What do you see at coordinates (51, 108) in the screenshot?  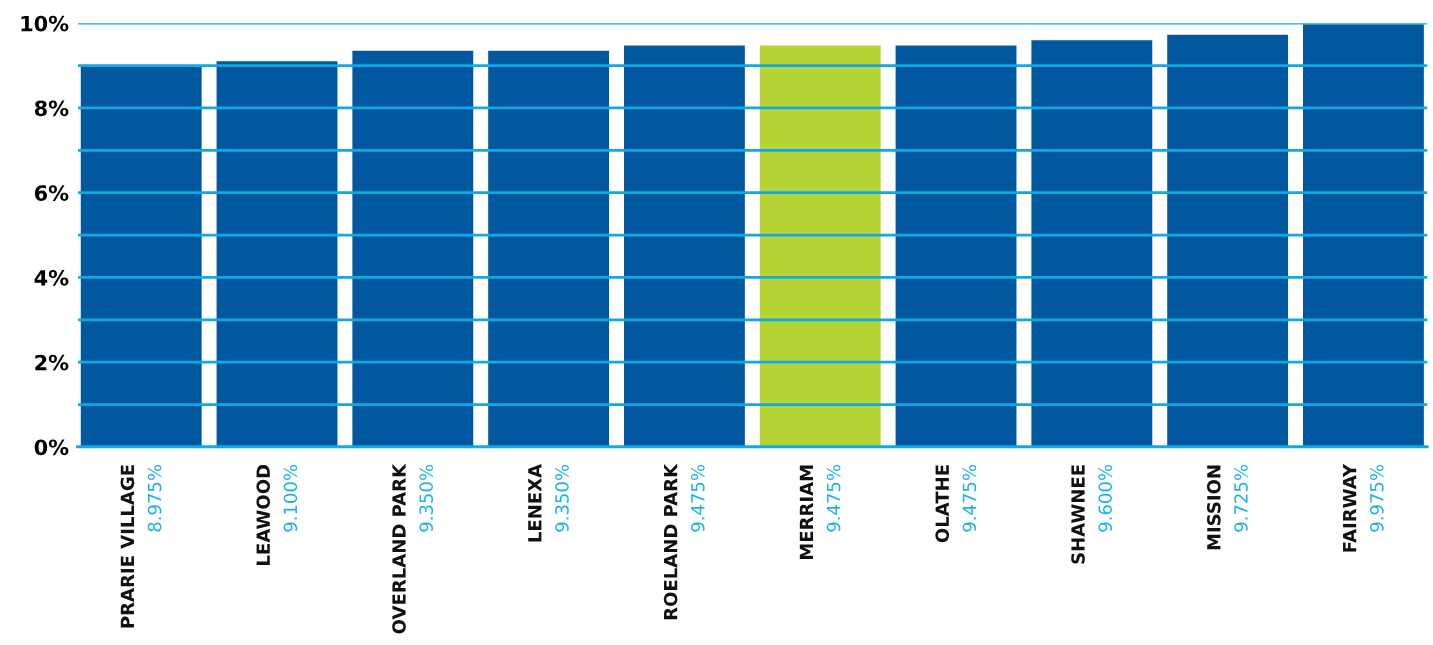 I see `y-tick-label: 8%` at bounding box center [51, 108].